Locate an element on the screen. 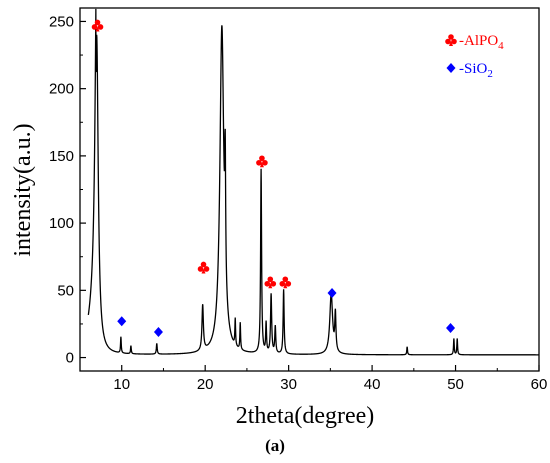  x-tick-label: 30 is located at coordinates (288, 384).